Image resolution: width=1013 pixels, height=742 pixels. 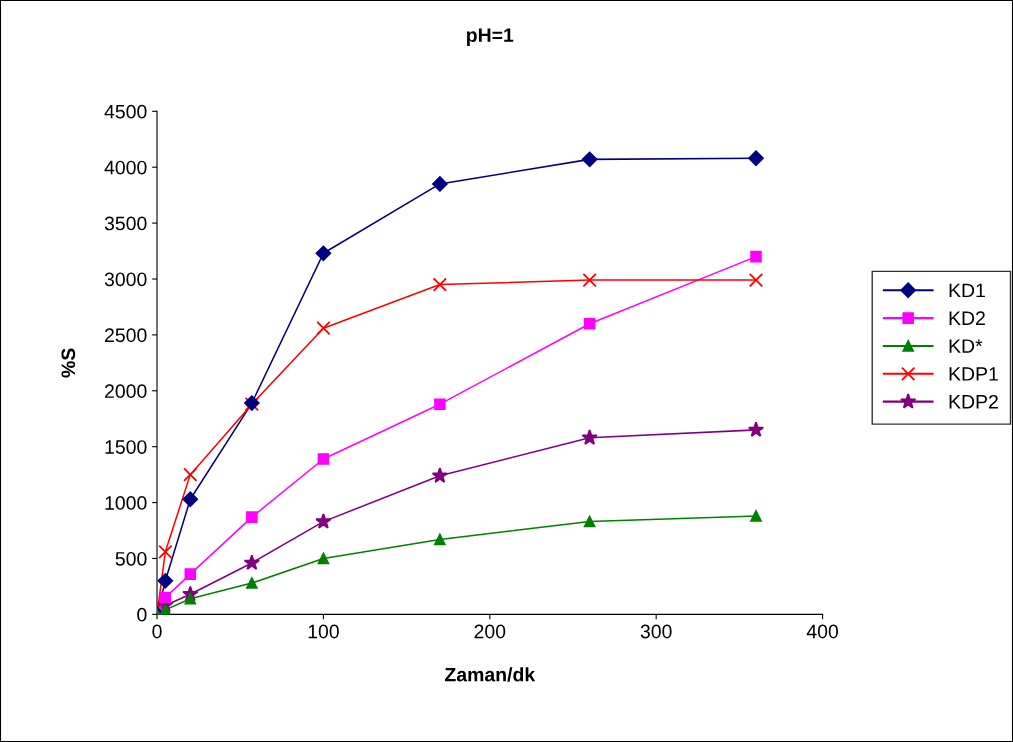 What do you see at coordinates (967, 290) in the screenshot?
I see `legend-label: KD1` at bounding box center [967, 290].